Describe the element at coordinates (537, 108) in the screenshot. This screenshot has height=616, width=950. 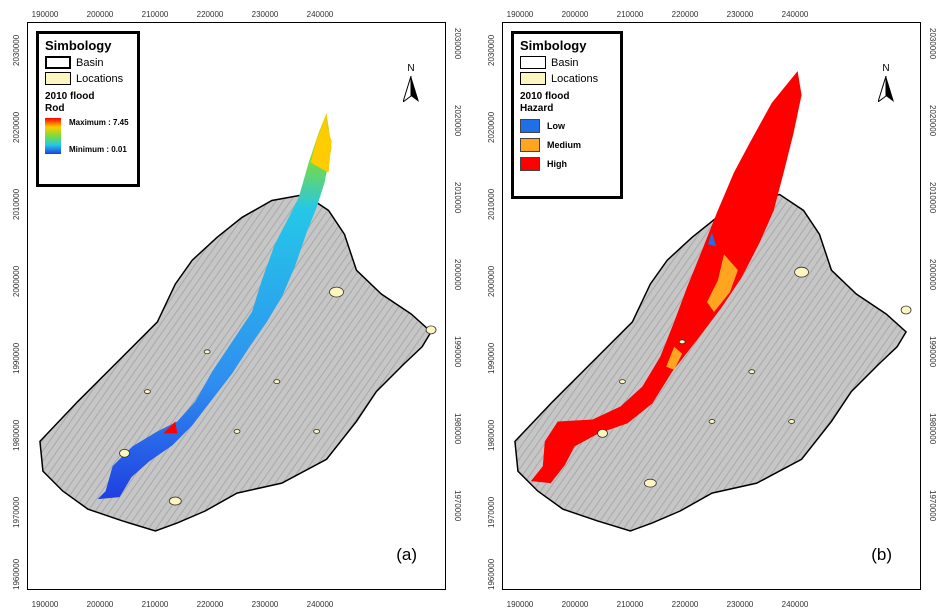
I see `layer-field: Hazard` at that location.